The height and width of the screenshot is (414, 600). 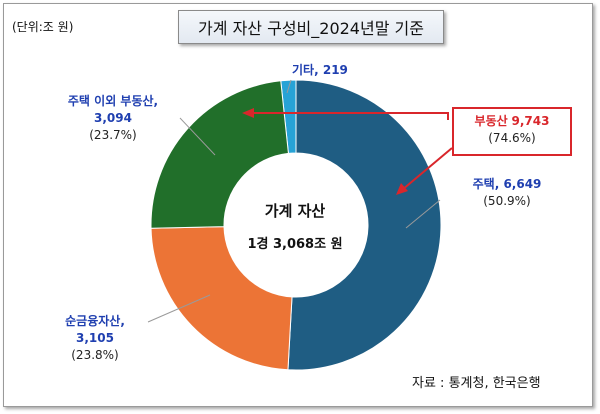 I want to click on highlight-value: 9,743, so click(x=530, y=121).